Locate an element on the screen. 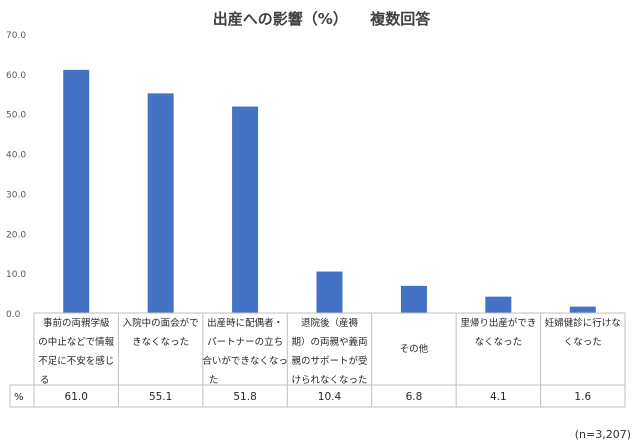  category-label: 親のサポートが受 is located at coordinates (329, 361).